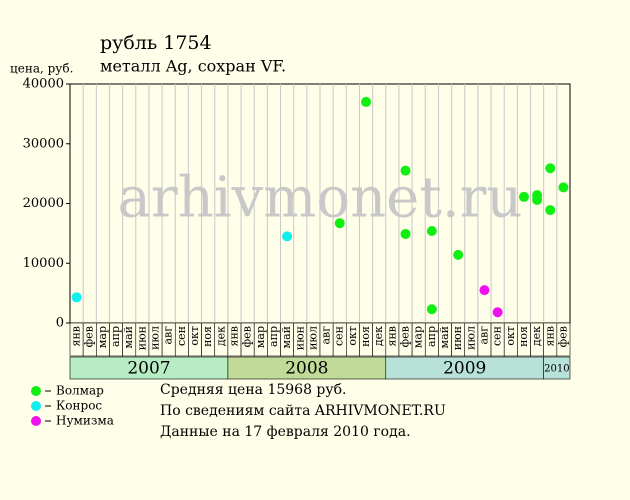 The width and height of the screenshot is (630, 500). I want to click on year-label: 2010, so click(556, 369).